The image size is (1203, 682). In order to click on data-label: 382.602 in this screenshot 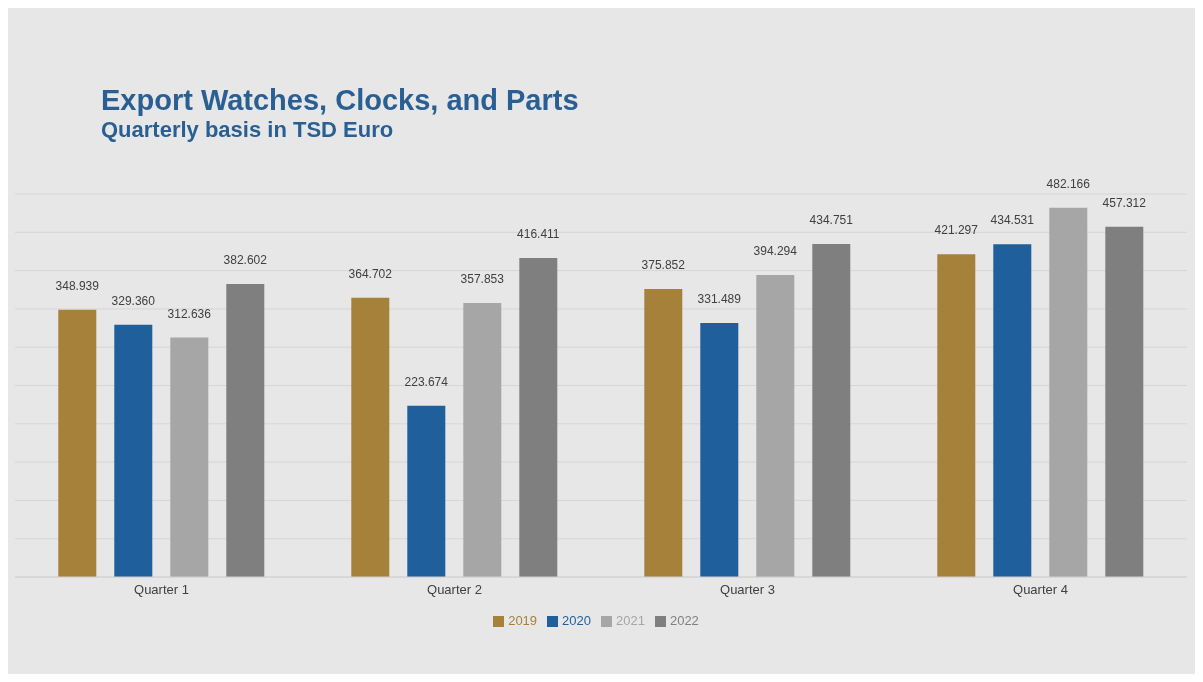, I will do `click(245, 259)`.